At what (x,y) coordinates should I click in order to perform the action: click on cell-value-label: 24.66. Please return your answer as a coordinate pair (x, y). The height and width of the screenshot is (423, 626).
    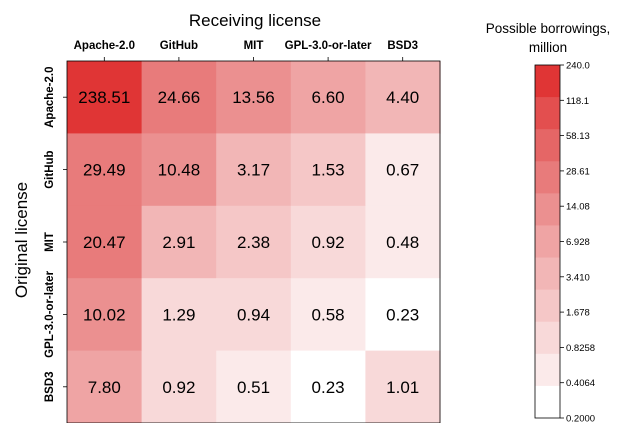
    Looking at the image, I should click on (179, 97).